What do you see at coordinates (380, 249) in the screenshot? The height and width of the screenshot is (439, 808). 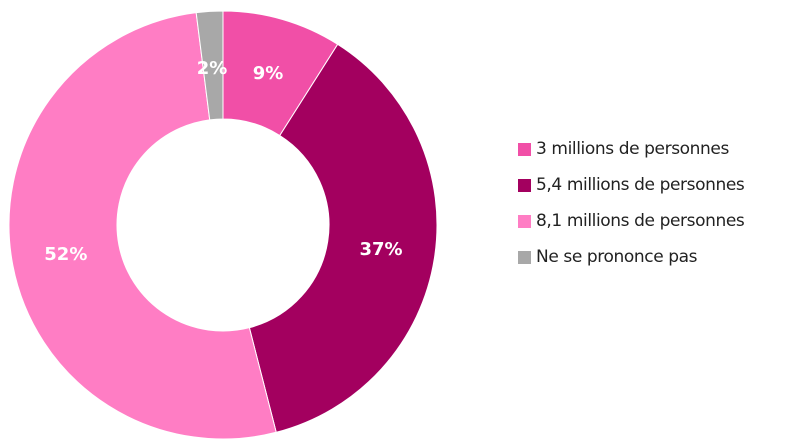 I see `donut-value-label-1: 37%` at bounding box center [380, 249].